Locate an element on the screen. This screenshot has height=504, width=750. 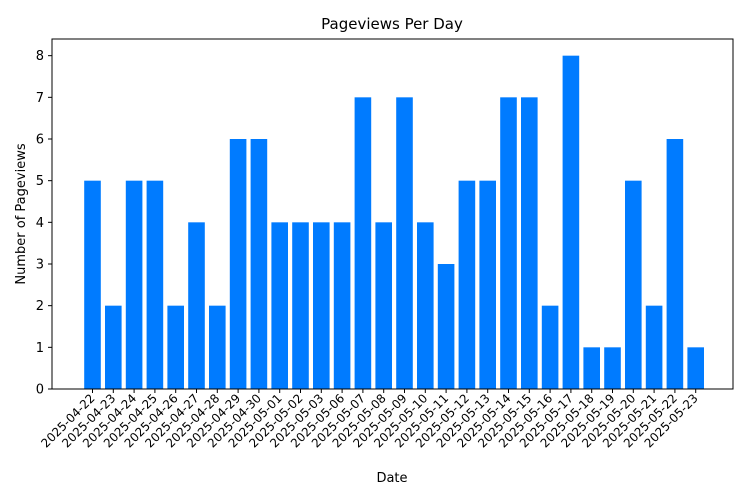
y-tick-label: 5 is located at coordinates (40, 181).